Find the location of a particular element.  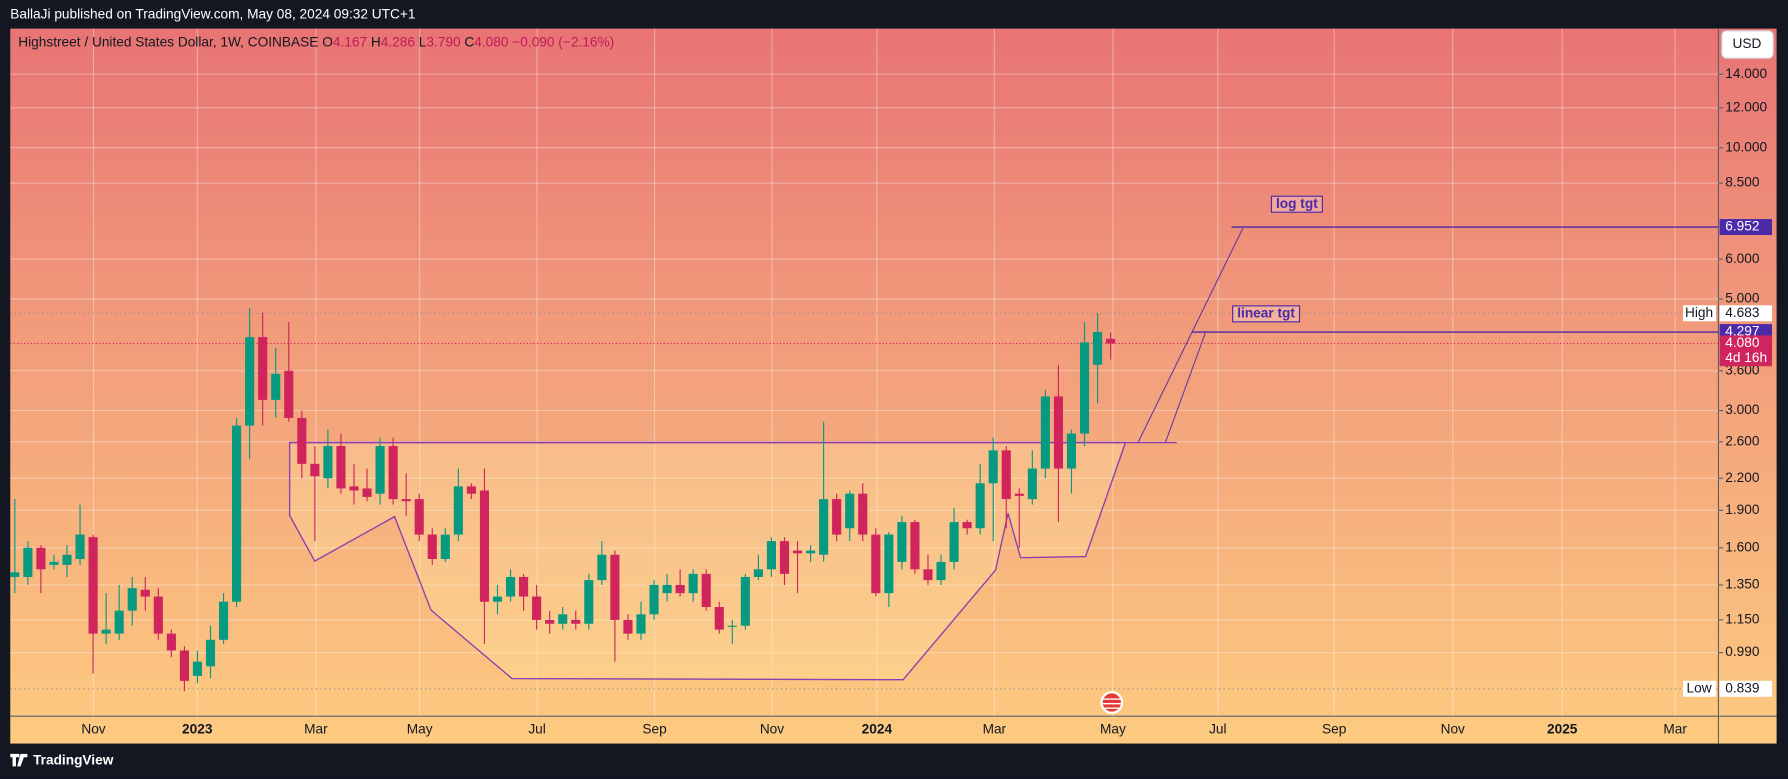

target-label: linear tgt is located at coordinates (1266, 312).